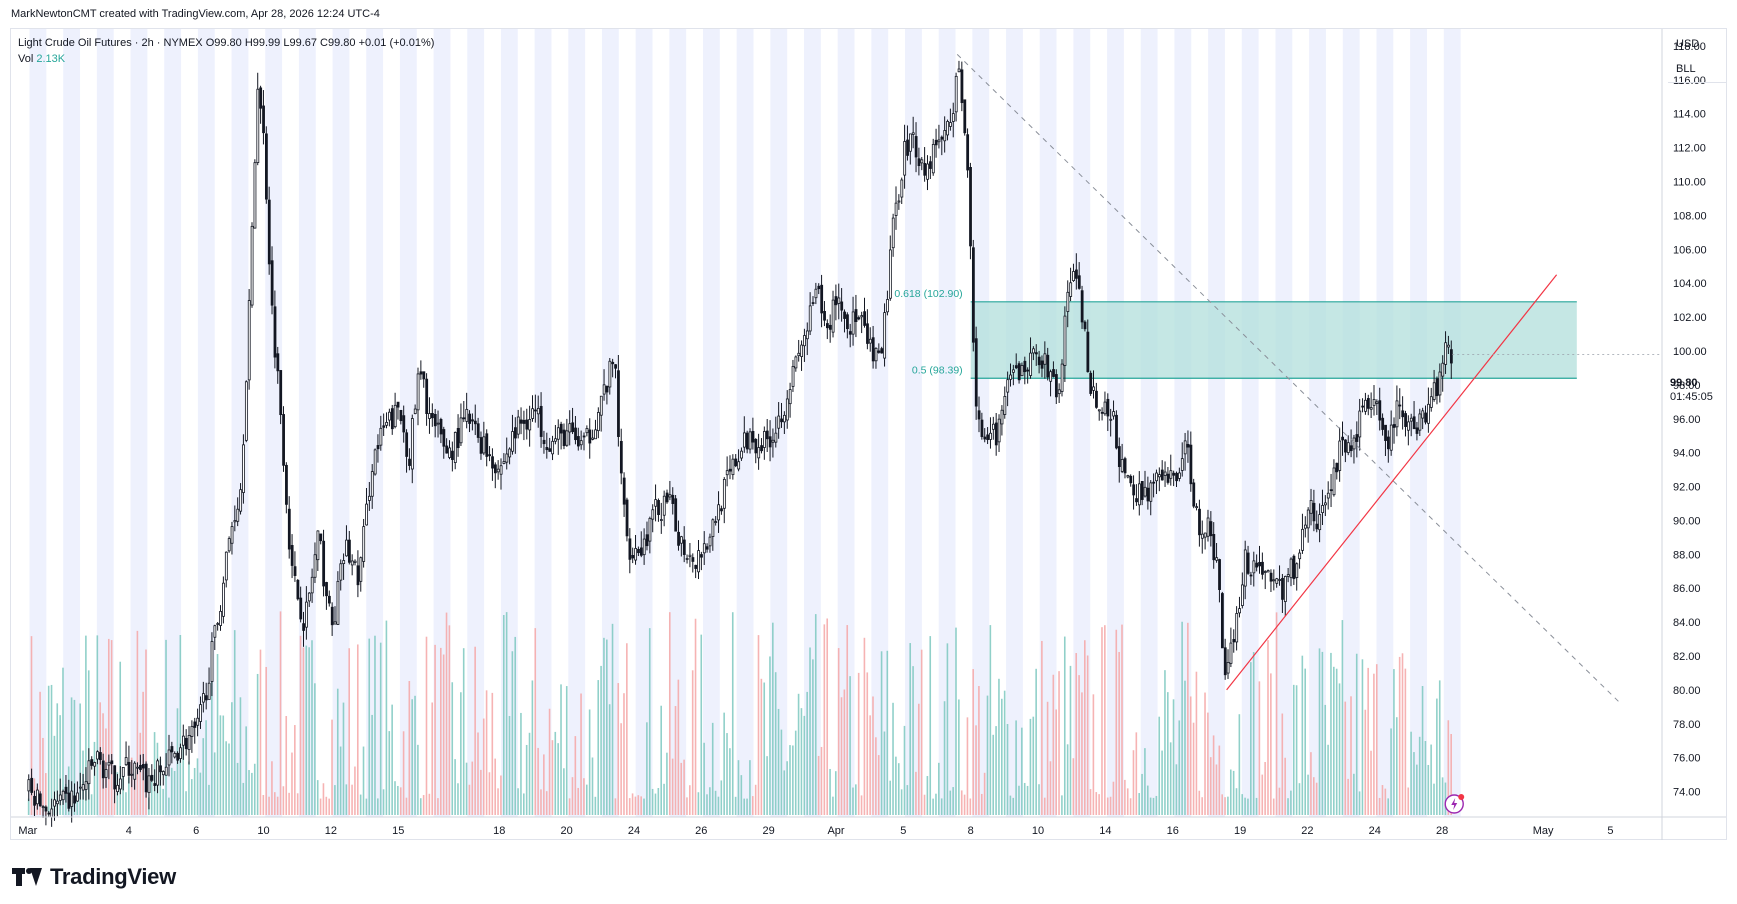  I want to click on symbol-title: Light Crude Oil Futures · 2h · NYMEX, so click(110, 43).